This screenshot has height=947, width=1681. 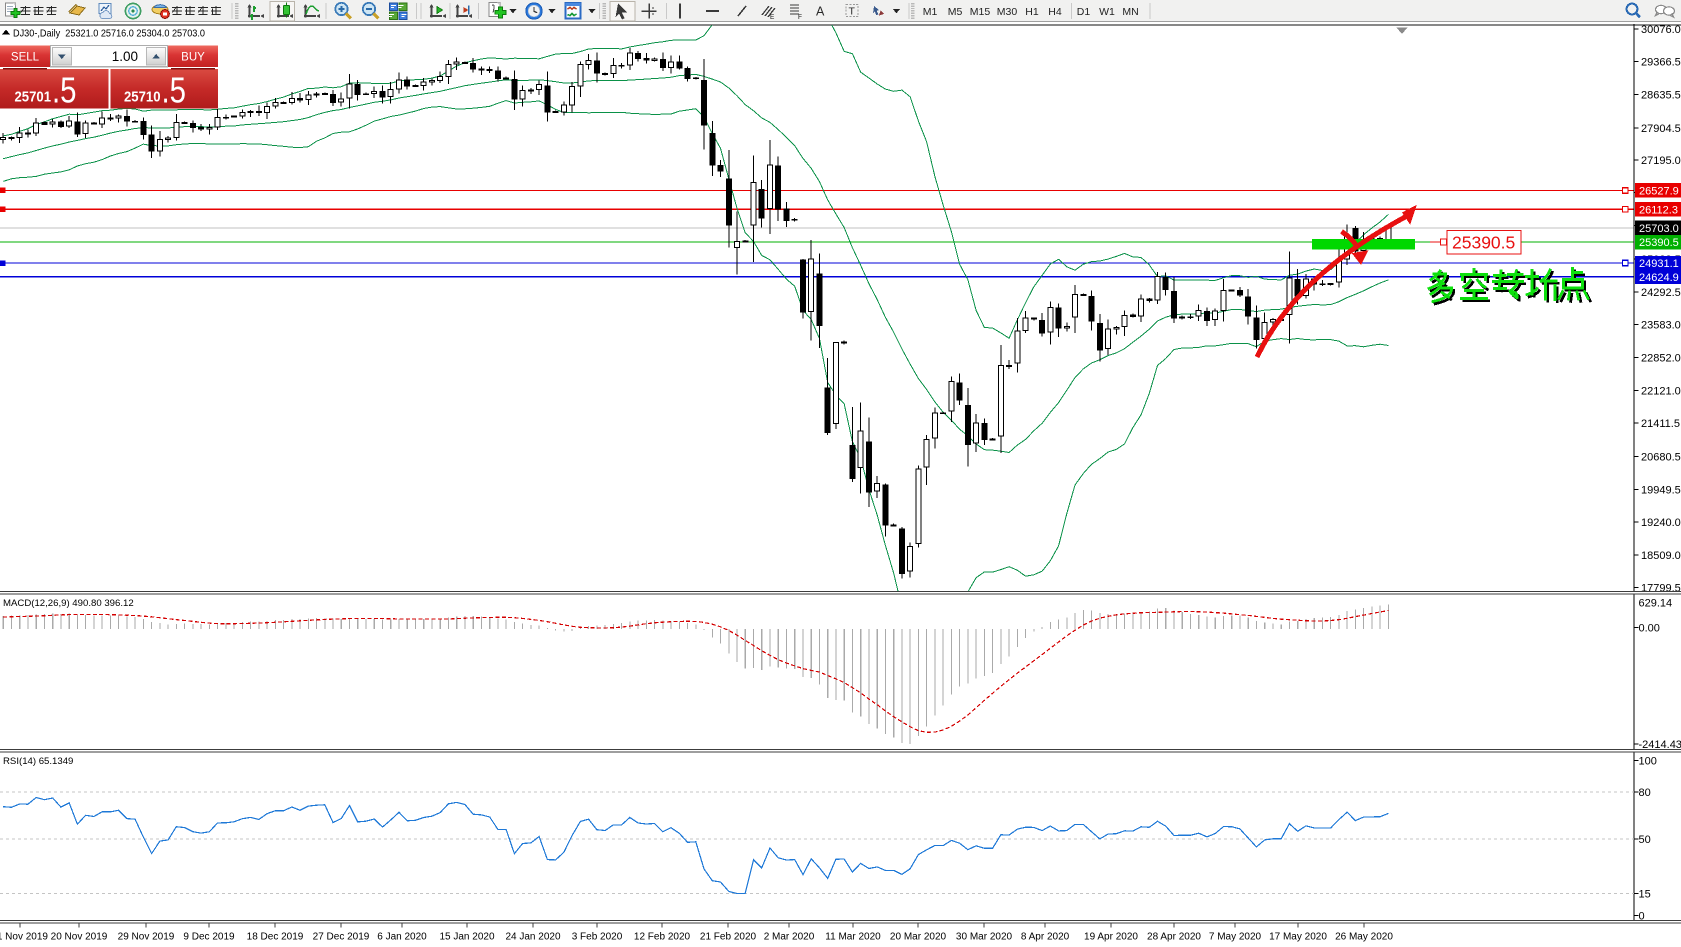 What do you see at coordinates (402, 937) in the screenshot?
I see `svg-text: 6 Jan 2020` at bounding box center [402, 937].